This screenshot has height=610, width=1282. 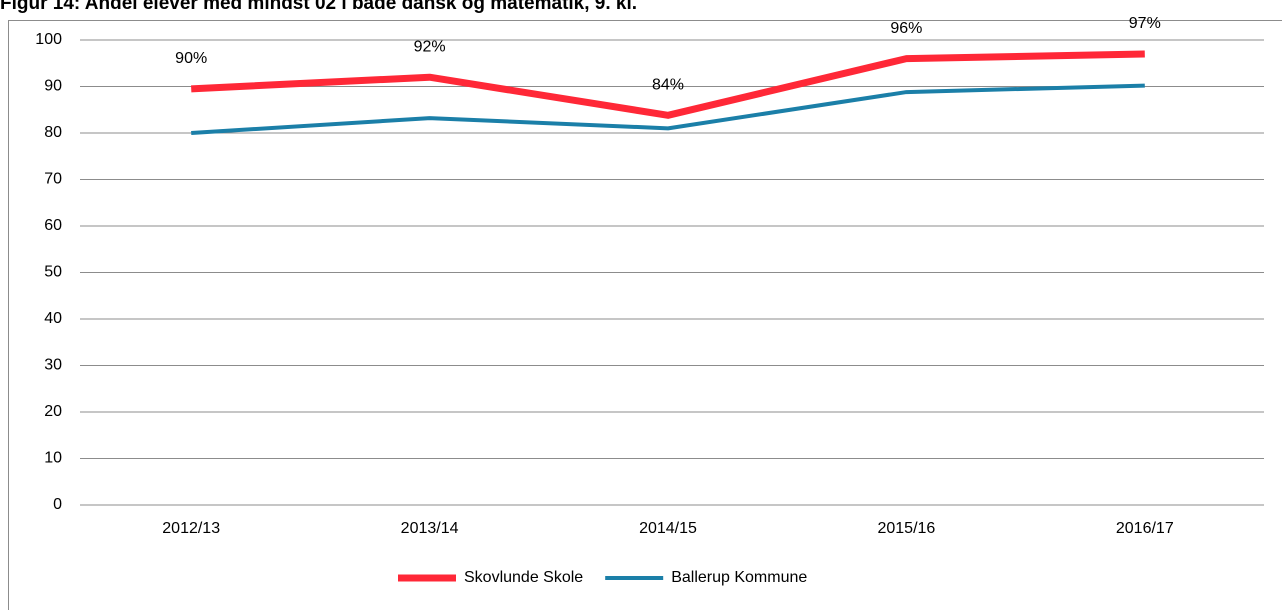 I want to click on y-tick-label: 30, so click(x=53, y=365).